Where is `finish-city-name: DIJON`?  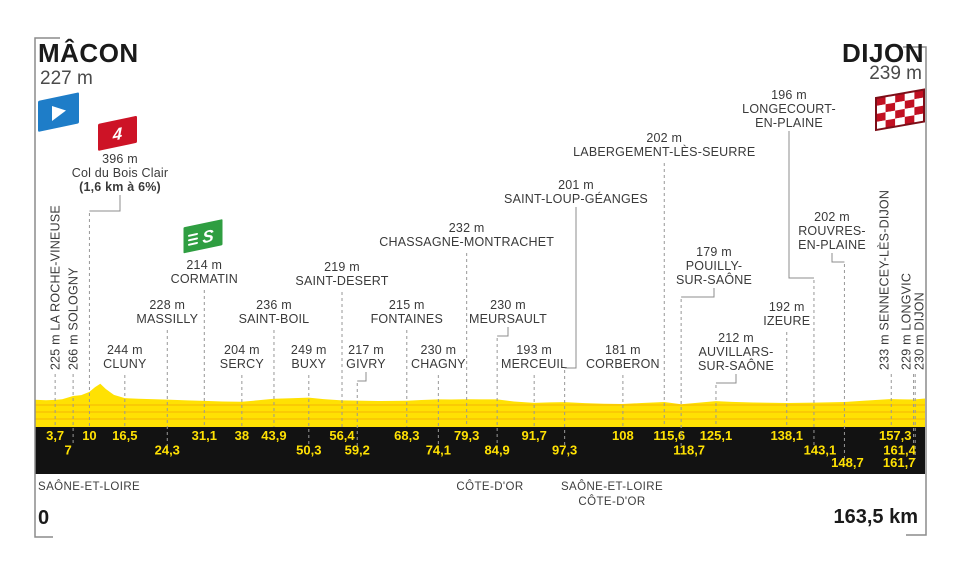 finish-city-name: DIJON is located at coordinates (883, 53).